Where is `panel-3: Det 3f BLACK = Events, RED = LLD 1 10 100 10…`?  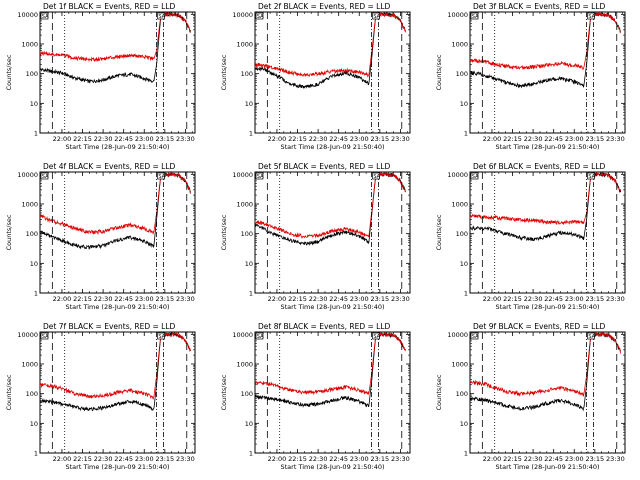 panel-3: Det 3f BLACK = Events, RED = LLD 1 10 100 10… is located at coordinates (530, 76).